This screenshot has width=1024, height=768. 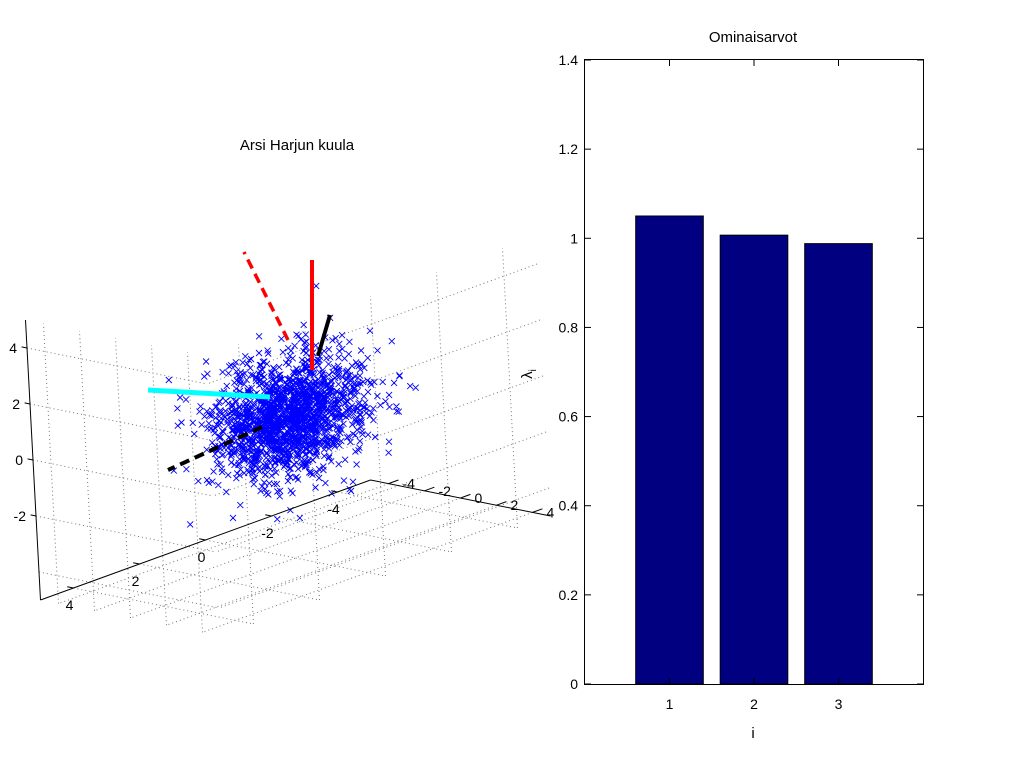 I want to click on bar-x-tick-label: 1, so click(x=670, y=704).